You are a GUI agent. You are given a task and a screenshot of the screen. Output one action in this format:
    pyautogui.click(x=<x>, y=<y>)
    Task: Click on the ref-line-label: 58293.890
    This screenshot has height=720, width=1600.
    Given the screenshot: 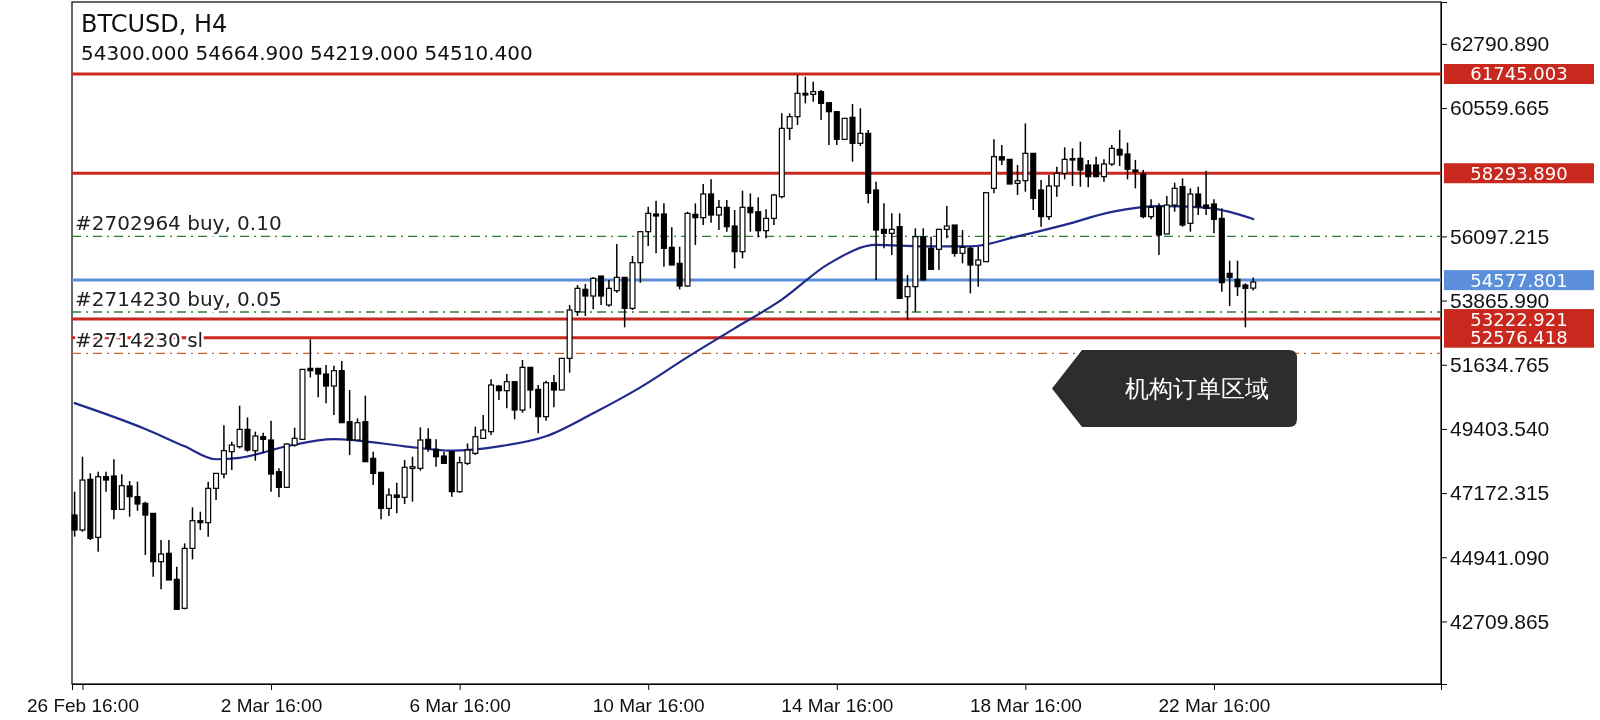 What is the action you would take?
    pyautogui.click(x=1519, y=173)
    